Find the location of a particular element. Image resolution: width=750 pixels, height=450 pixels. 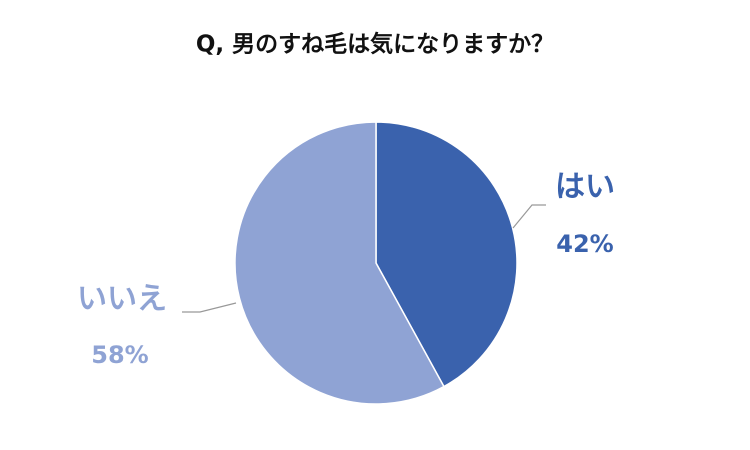

value-label: 58% is located at coordinates (119, 355).